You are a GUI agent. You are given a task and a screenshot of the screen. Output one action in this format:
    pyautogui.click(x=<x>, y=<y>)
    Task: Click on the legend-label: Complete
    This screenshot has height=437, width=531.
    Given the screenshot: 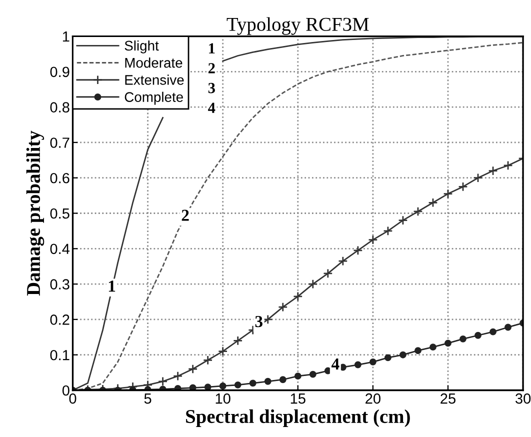 What is the action you would take?
    pyautogui.click(x=153, y=98)
    